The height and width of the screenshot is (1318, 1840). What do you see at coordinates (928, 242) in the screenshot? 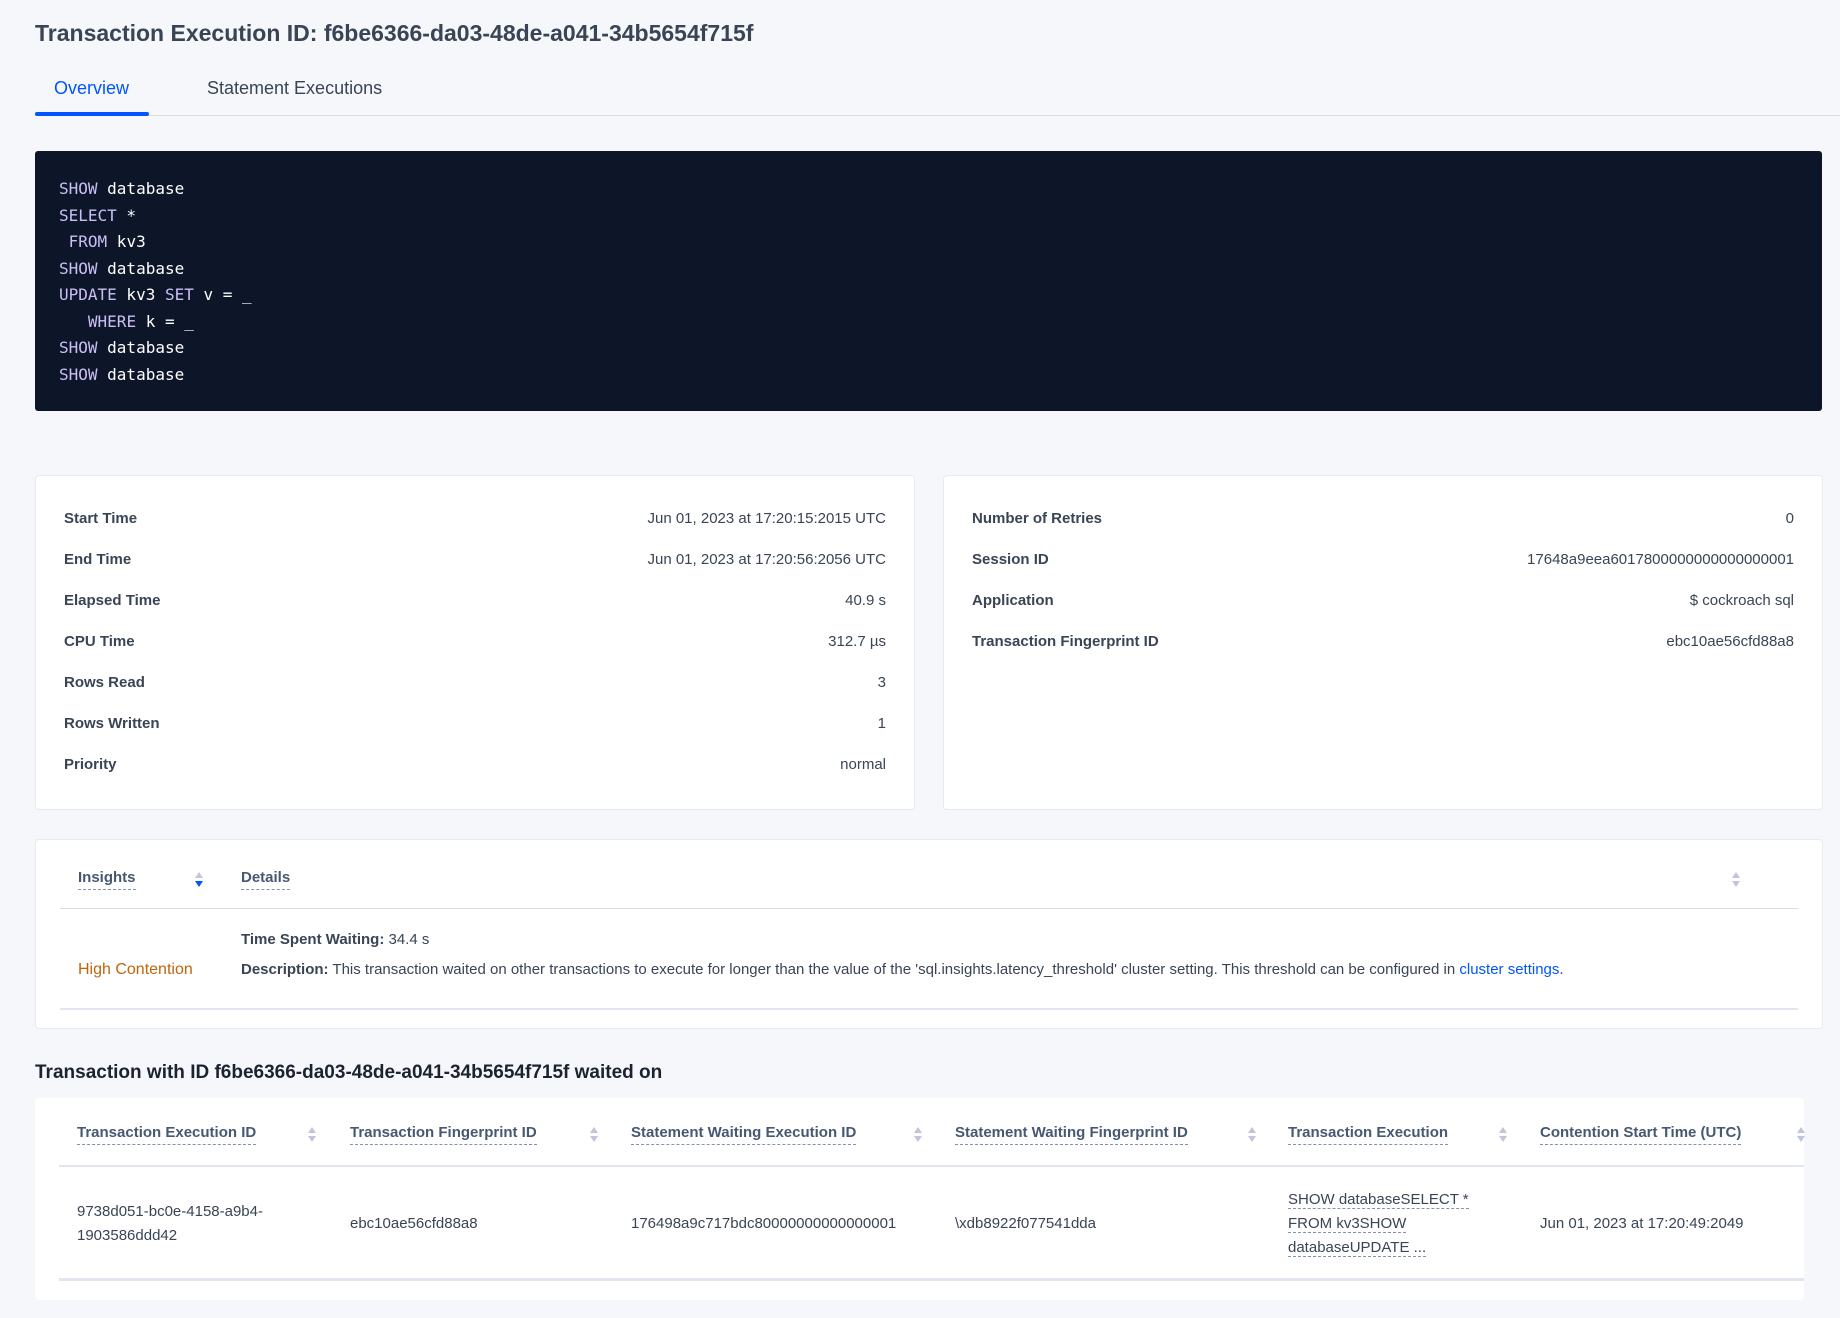
I see `code-line: FROM kv3` at bounding box center [928, 242].